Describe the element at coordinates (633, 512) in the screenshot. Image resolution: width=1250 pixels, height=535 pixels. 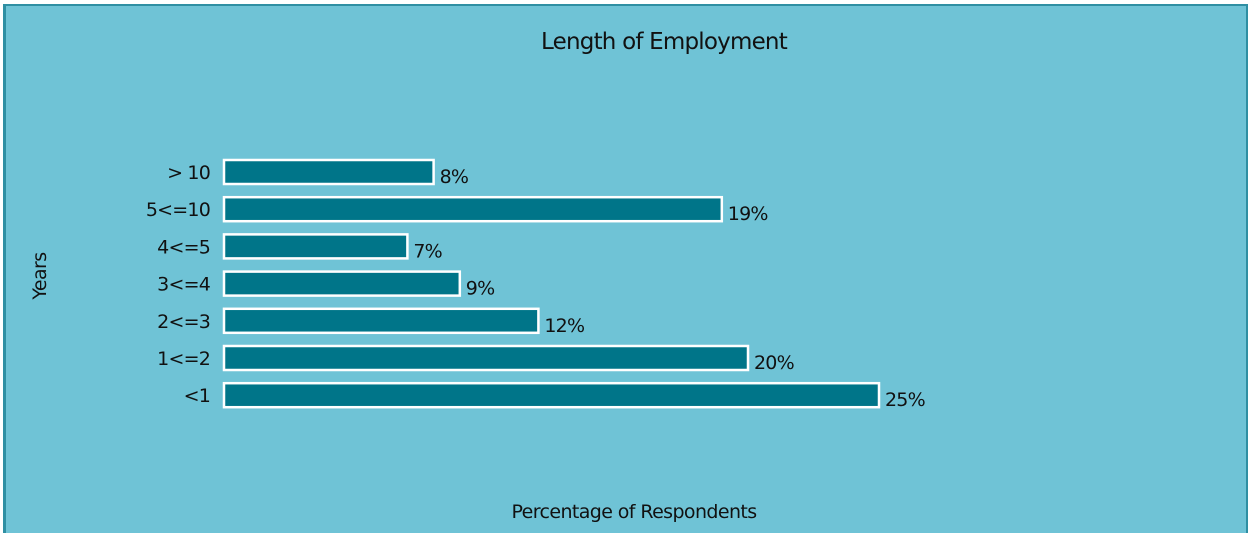
I see `x-axis-label: Percentage of Respondents` at that location.